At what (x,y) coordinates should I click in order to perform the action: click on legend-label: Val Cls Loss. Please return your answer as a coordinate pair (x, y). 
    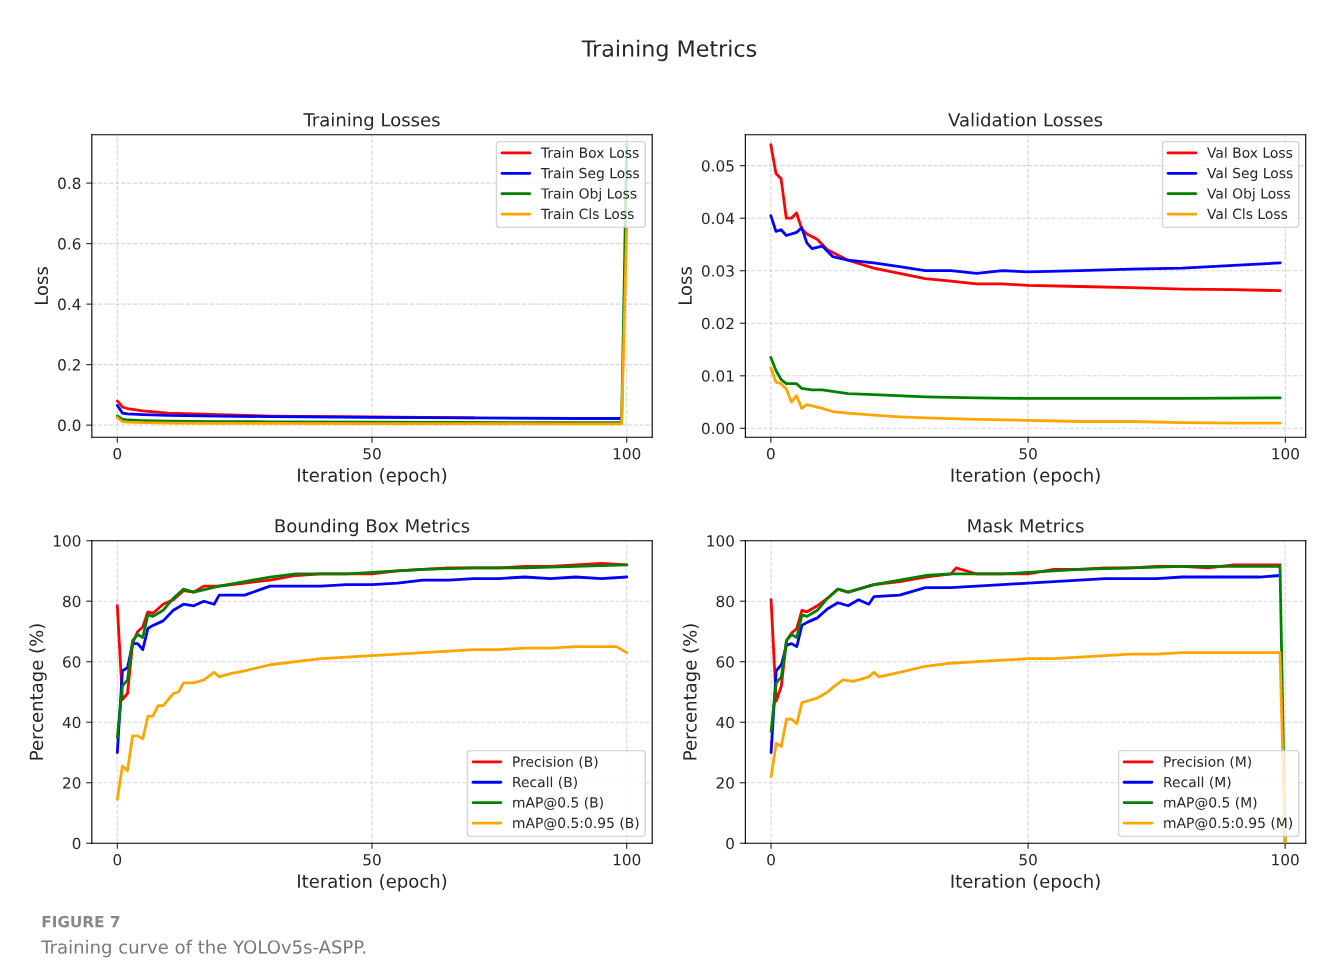
    Looking at the image, I should click on (1247, 214).